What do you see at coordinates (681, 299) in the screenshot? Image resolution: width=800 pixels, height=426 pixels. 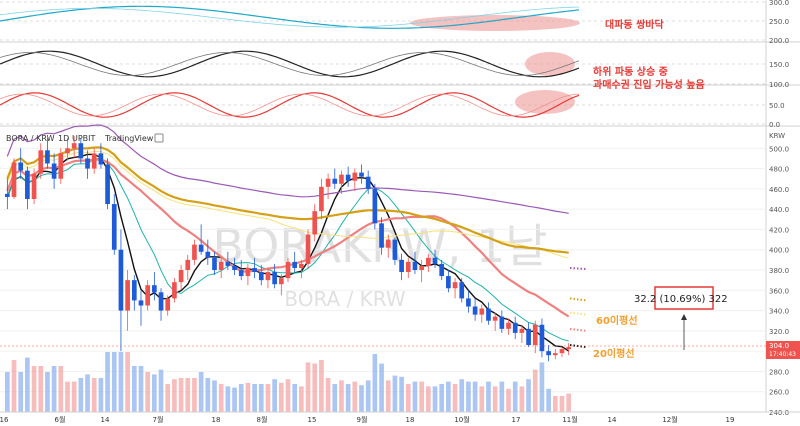 I see `measure-text: 32.2 (10.69%) 322` at bounding box center [681, 299].